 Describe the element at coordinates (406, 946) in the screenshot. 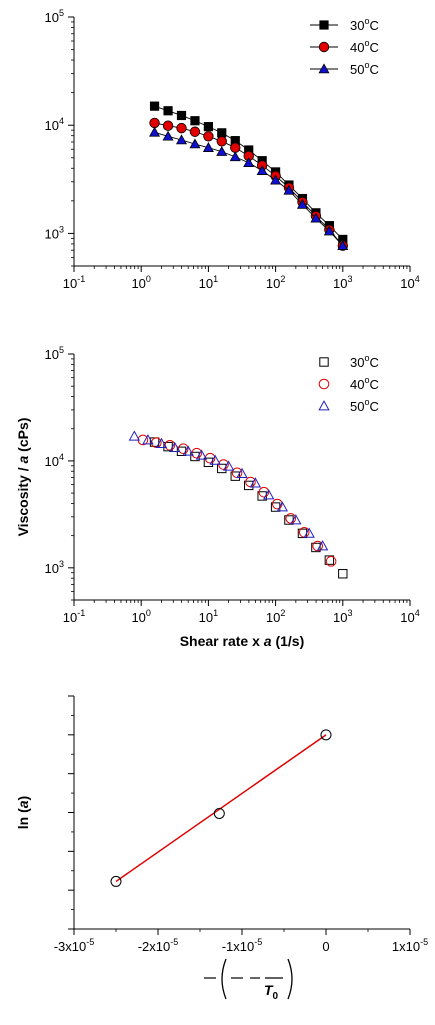

I see `x-tick-label-mantissa: 1x10` at that location.